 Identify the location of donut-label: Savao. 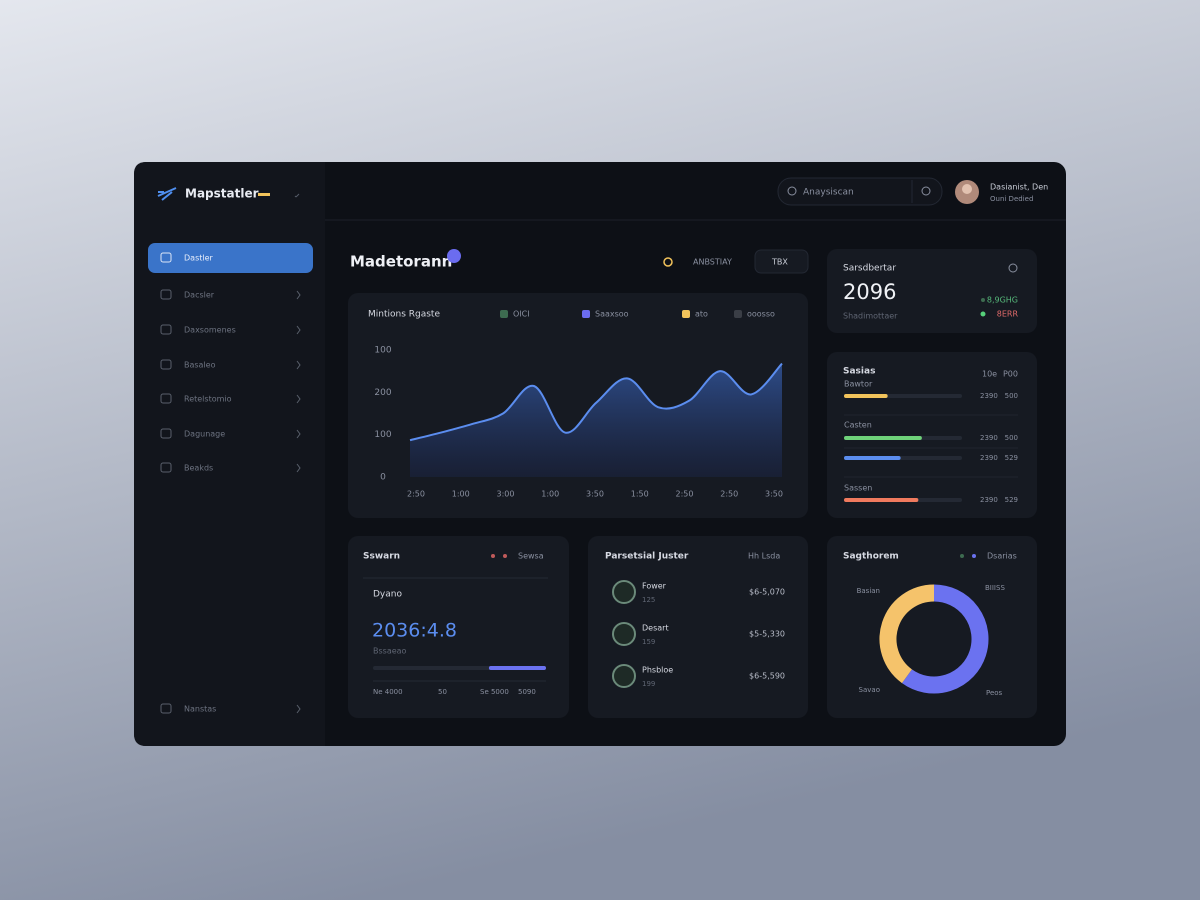
(869, 690).